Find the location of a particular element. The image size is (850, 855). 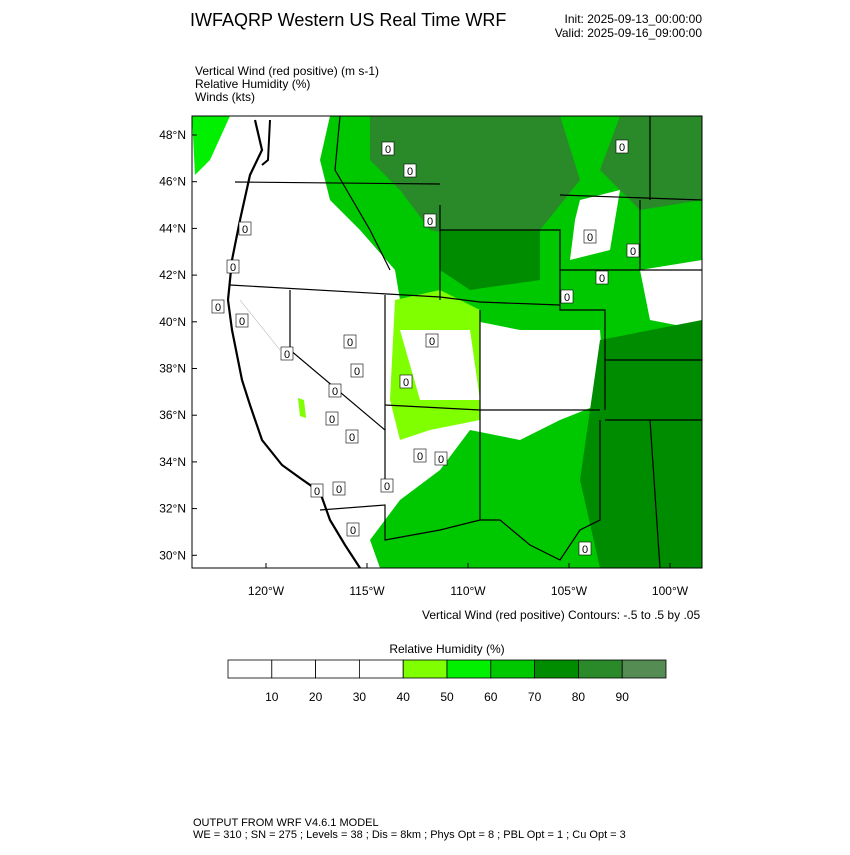

lat-label: 42°N is located at coordinates (172, 275).